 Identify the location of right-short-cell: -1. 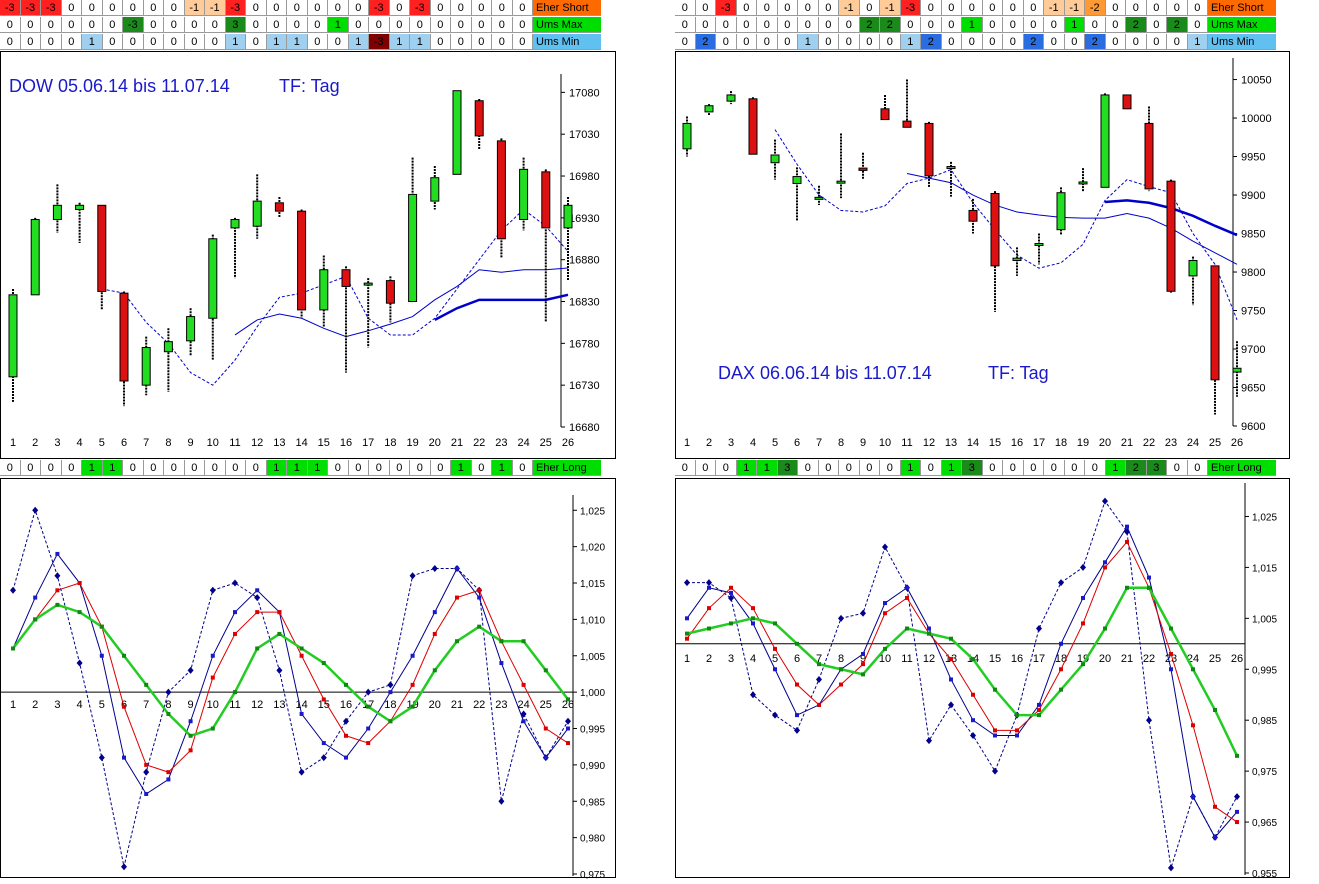
(849, 8).